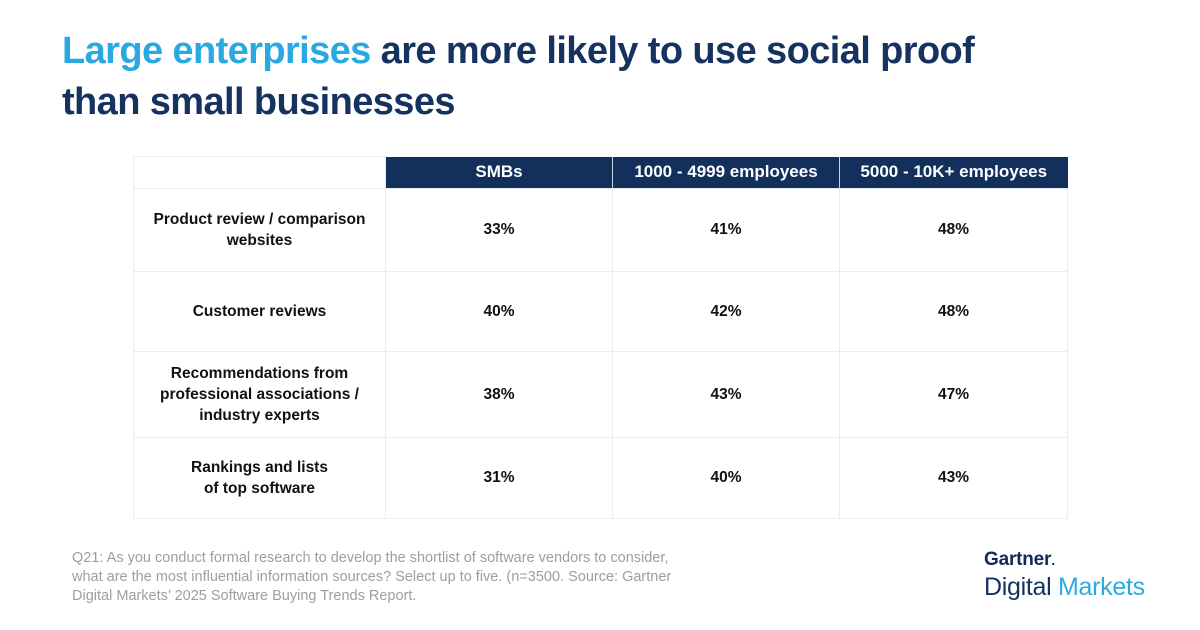  What do you see at coordinates (259, 172) in the screenshot?
I see `column-header-empty` at bounding box center [259, 172].